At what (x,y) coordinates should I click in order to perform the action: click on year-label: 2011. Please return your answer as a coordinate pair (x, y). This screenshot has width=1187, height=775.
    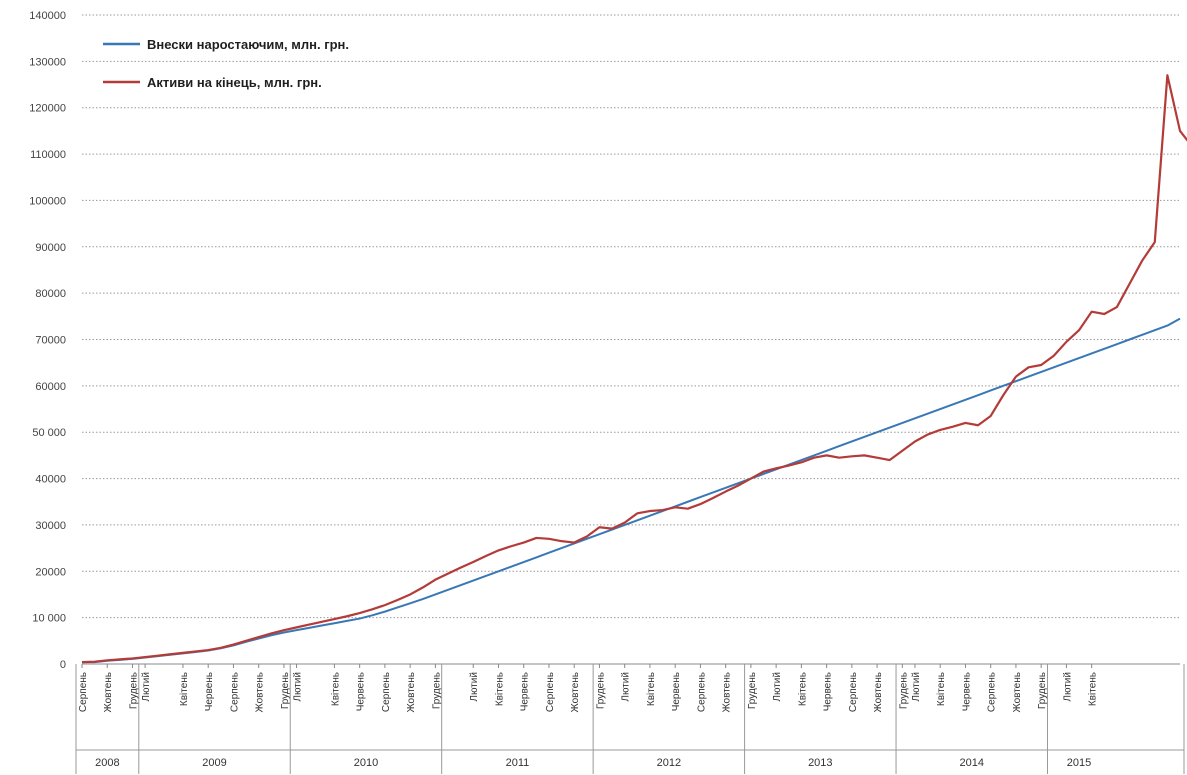
    Looking at the image, I should click on (518, 763).